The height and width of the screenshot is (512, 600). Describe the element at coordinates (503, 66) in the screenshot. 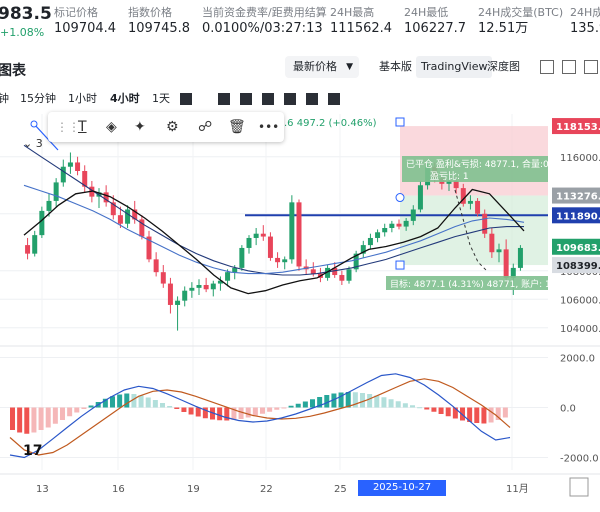

I see `view-depth: 深度图` at that location.